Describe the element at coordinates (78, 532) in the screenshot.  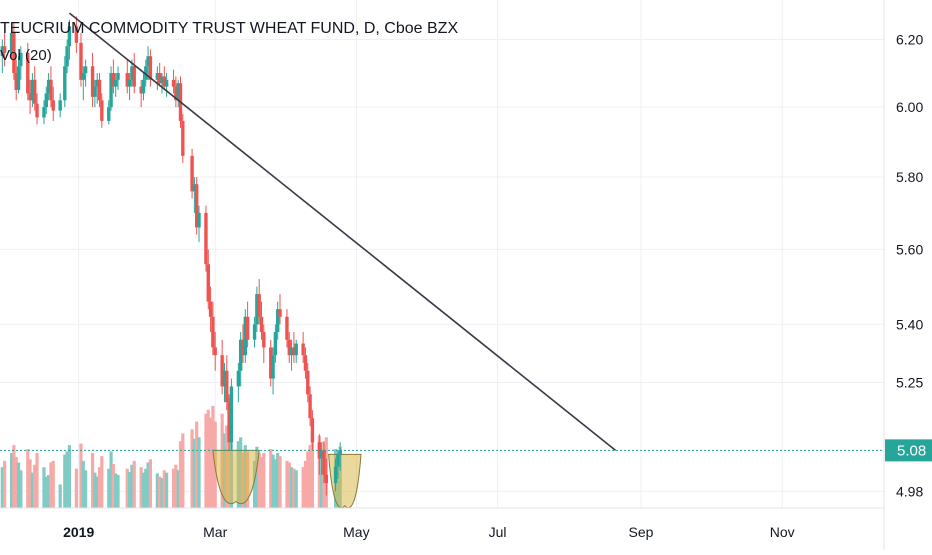
I see `x-tick-label: 2019` at that location.